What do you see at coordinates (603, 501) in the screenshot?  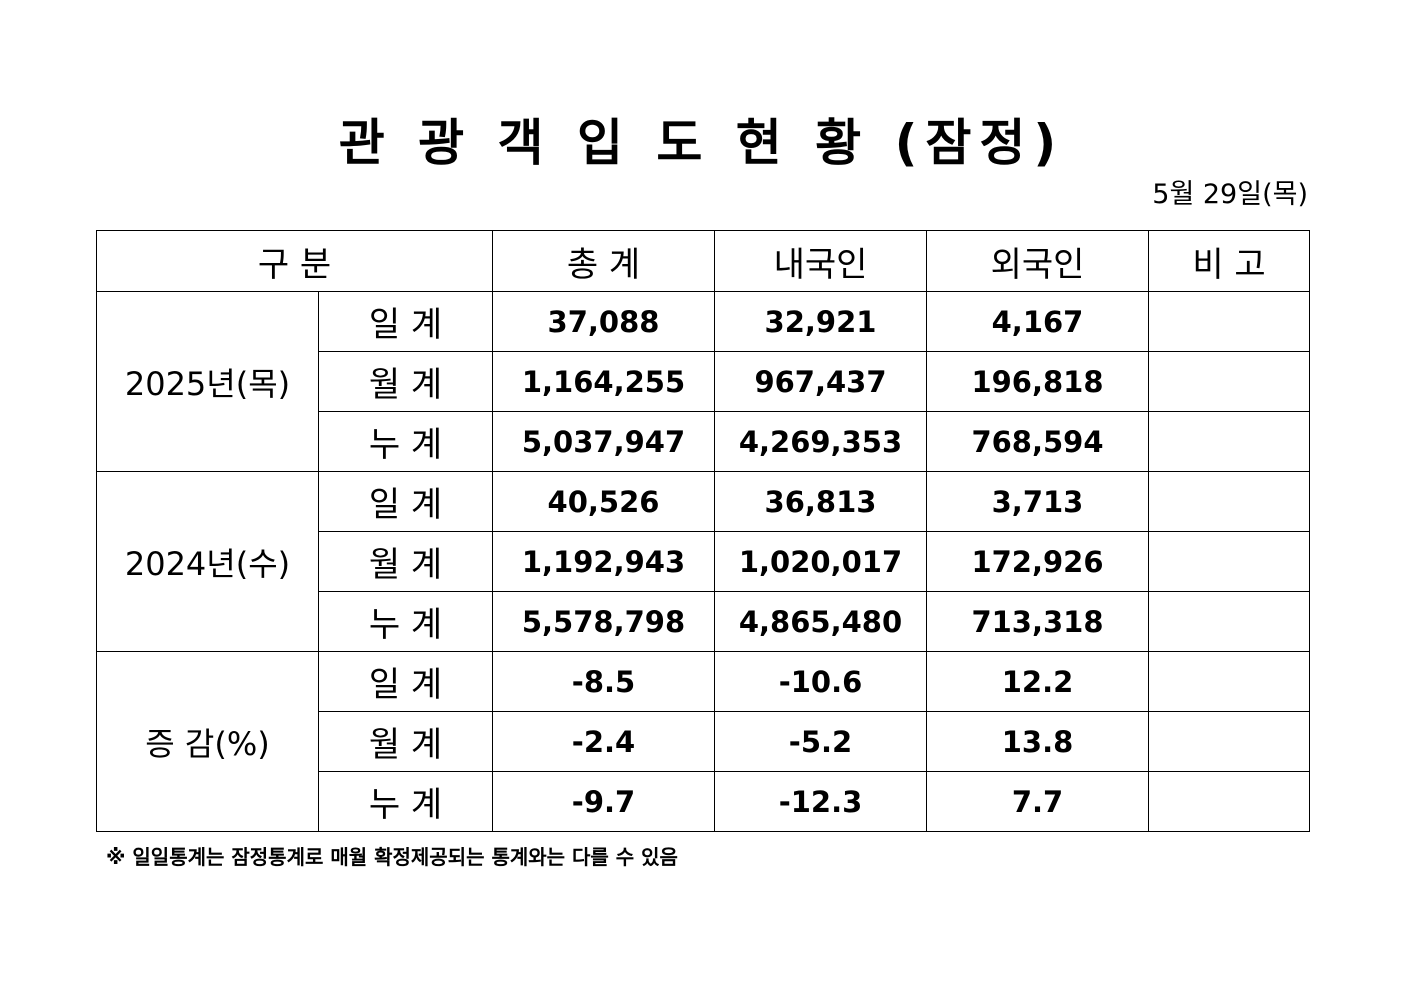 I see `cell-total: 40,526` at bounding box center [603, 501].